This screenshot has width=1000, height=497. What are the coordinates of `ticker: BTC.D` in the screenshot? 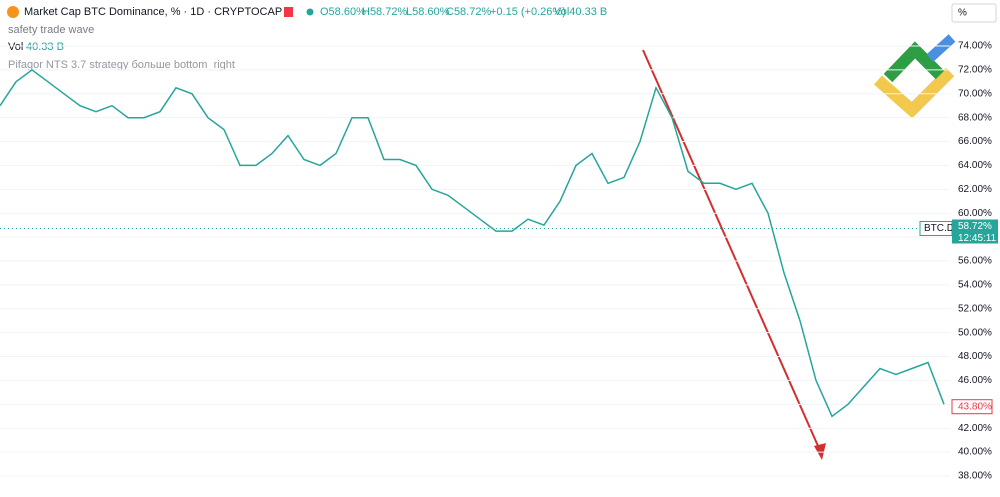 It's located at (939, 228).